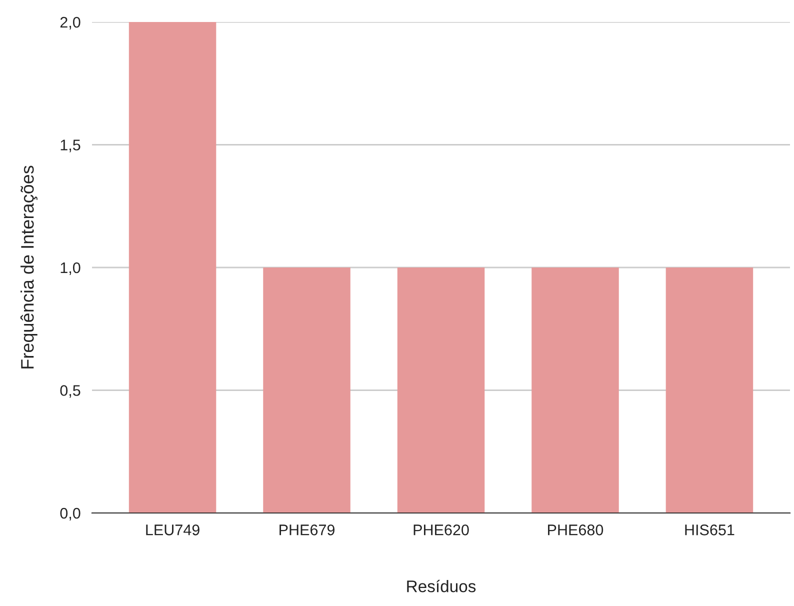  I want to click on x-tick-label: HIS651, so click(709, 530).